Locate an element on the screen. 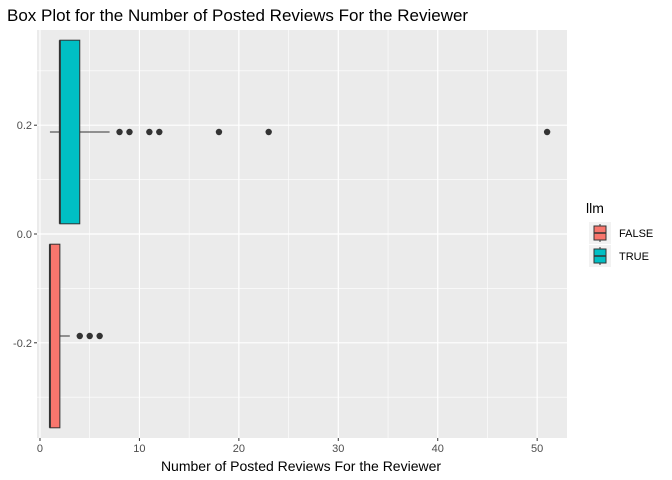  x-axis-ticks: 0 10 20 30 40 50 is located at coordinates (290, 446).